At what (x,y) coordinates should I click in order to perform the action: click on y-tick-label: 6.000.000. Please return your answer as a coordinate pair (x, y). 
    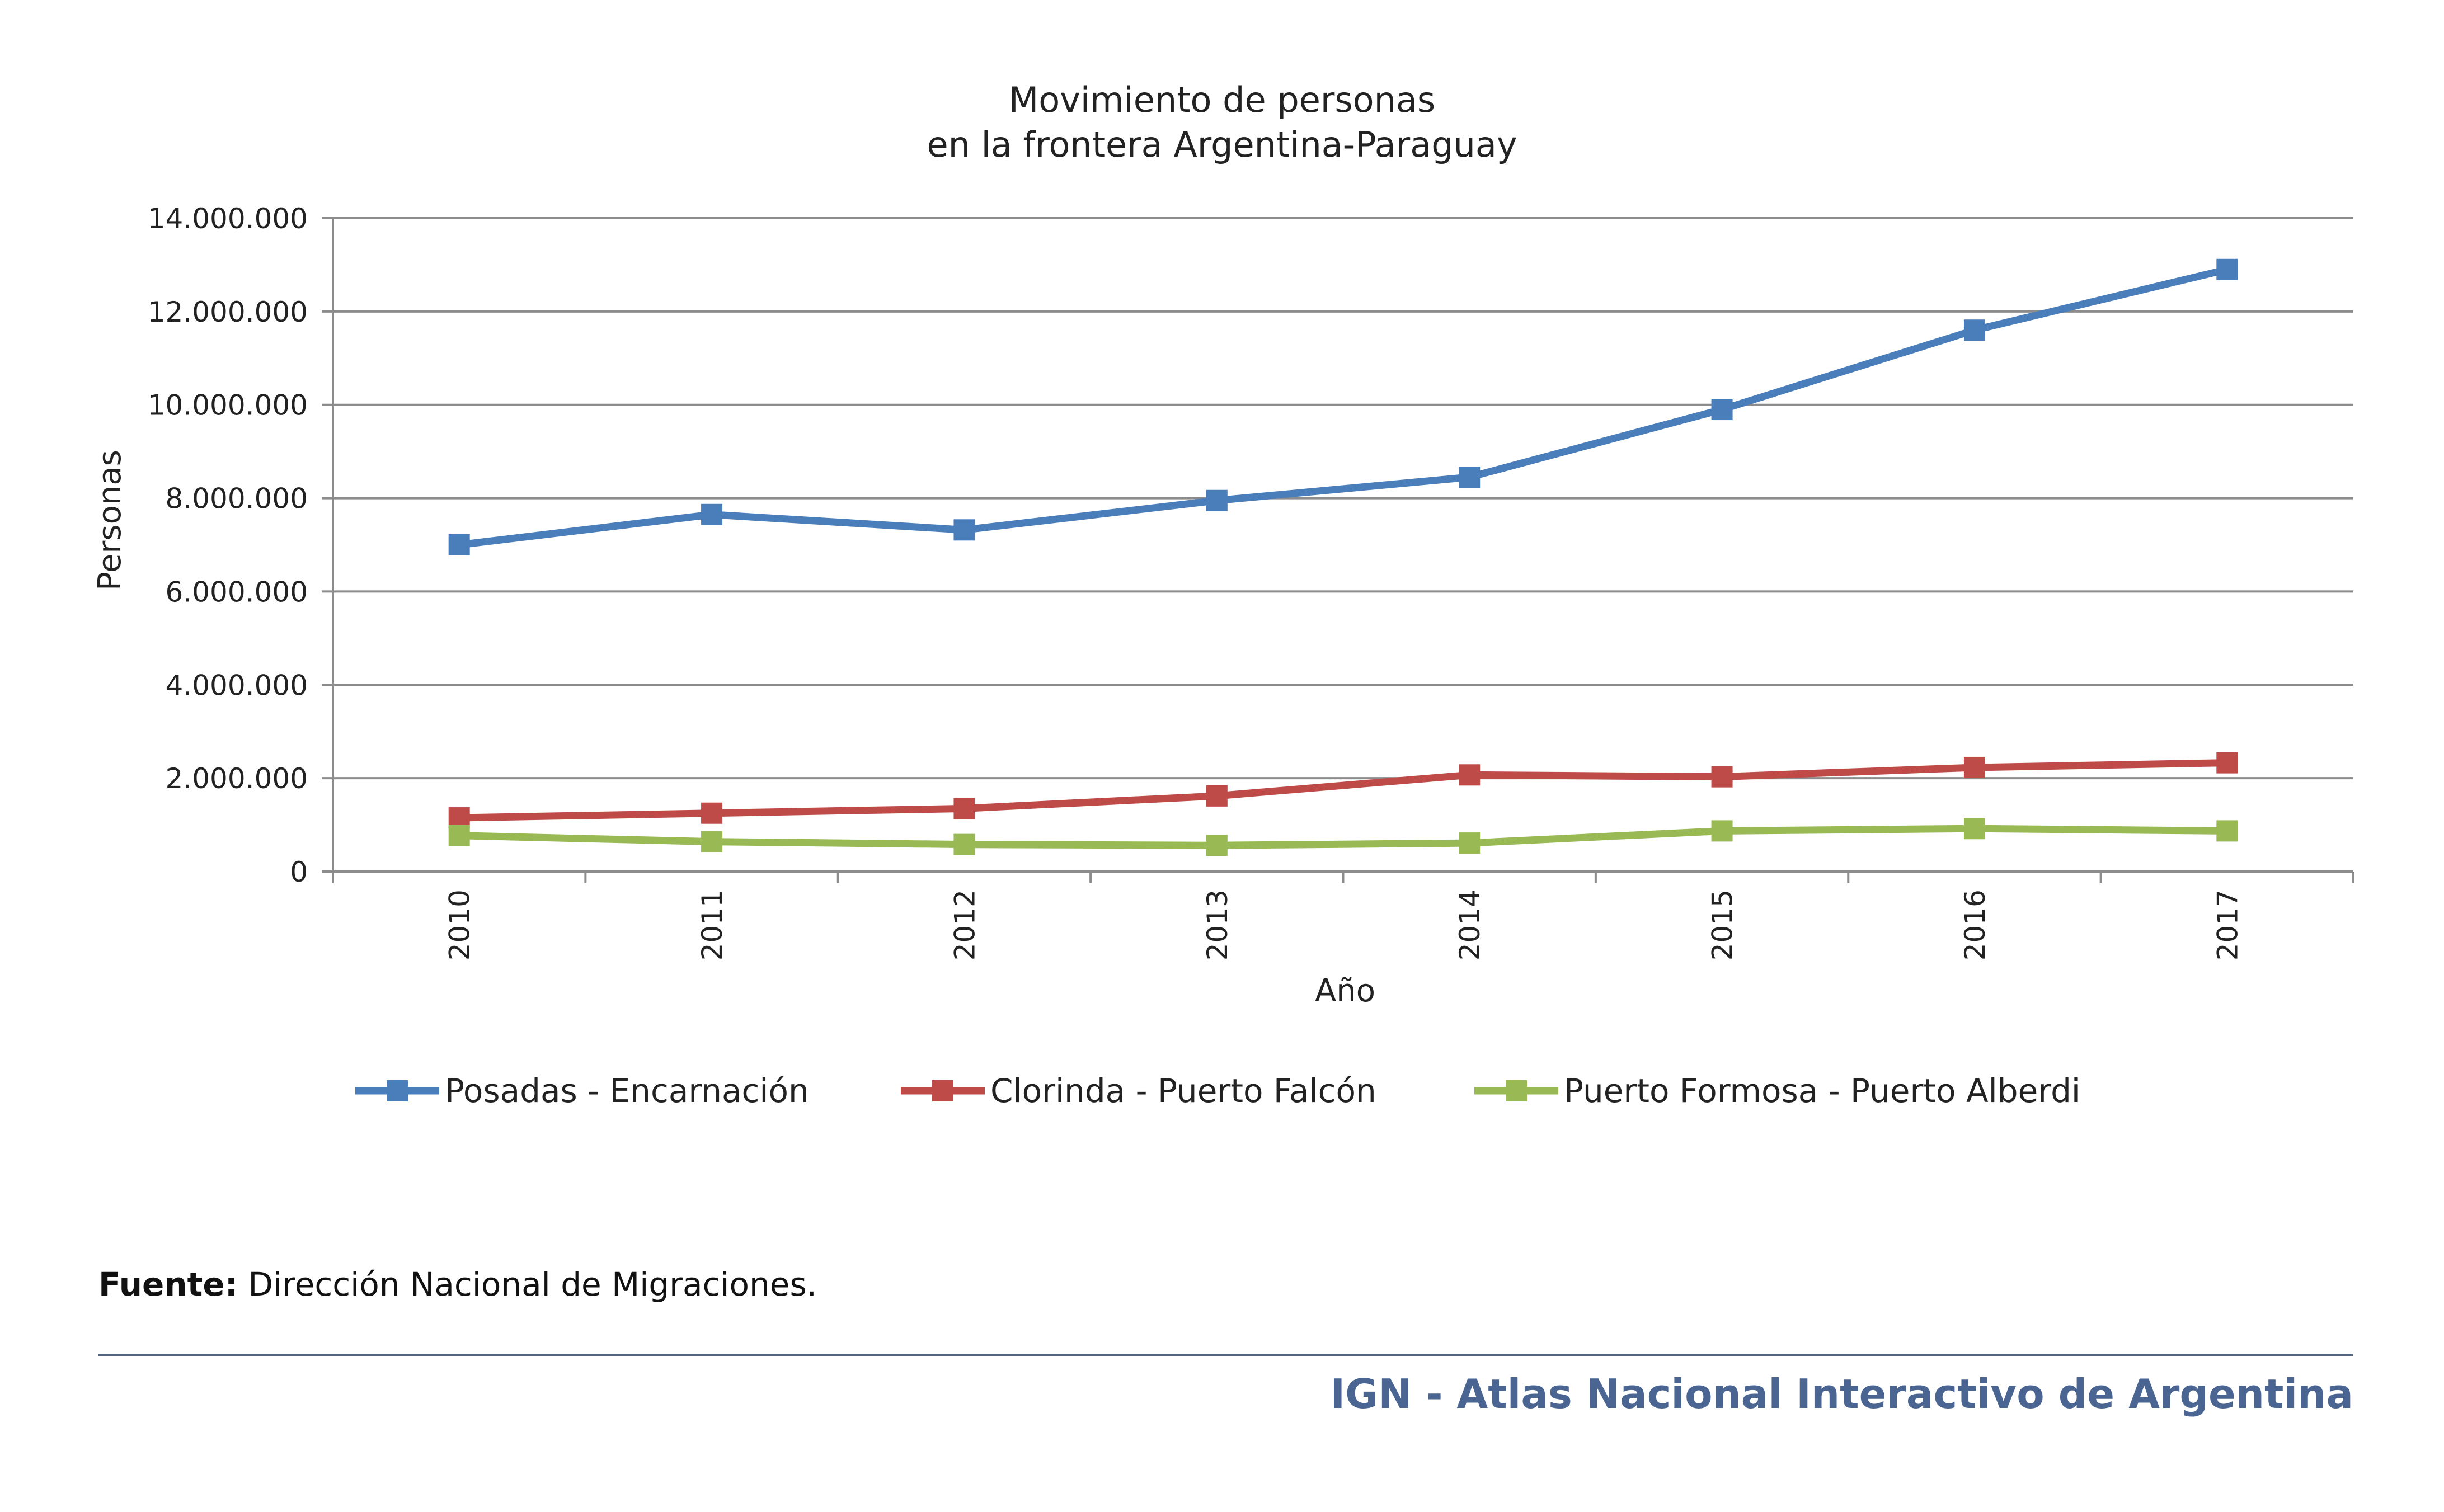
    Looking at the image, I should click on (237, 592).